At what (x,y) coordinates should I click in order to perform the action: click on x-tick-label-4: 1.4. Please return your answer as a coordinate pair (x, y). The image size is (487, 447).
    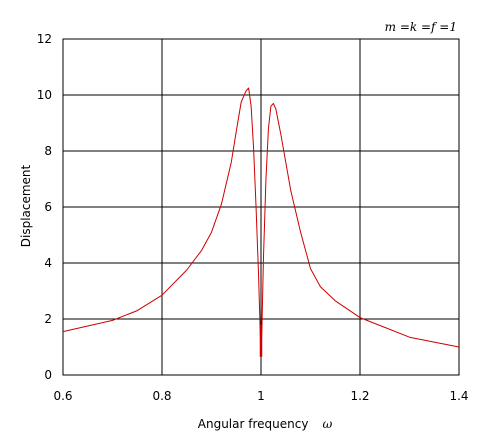
    Looking at the image, I should click on (458, 396).